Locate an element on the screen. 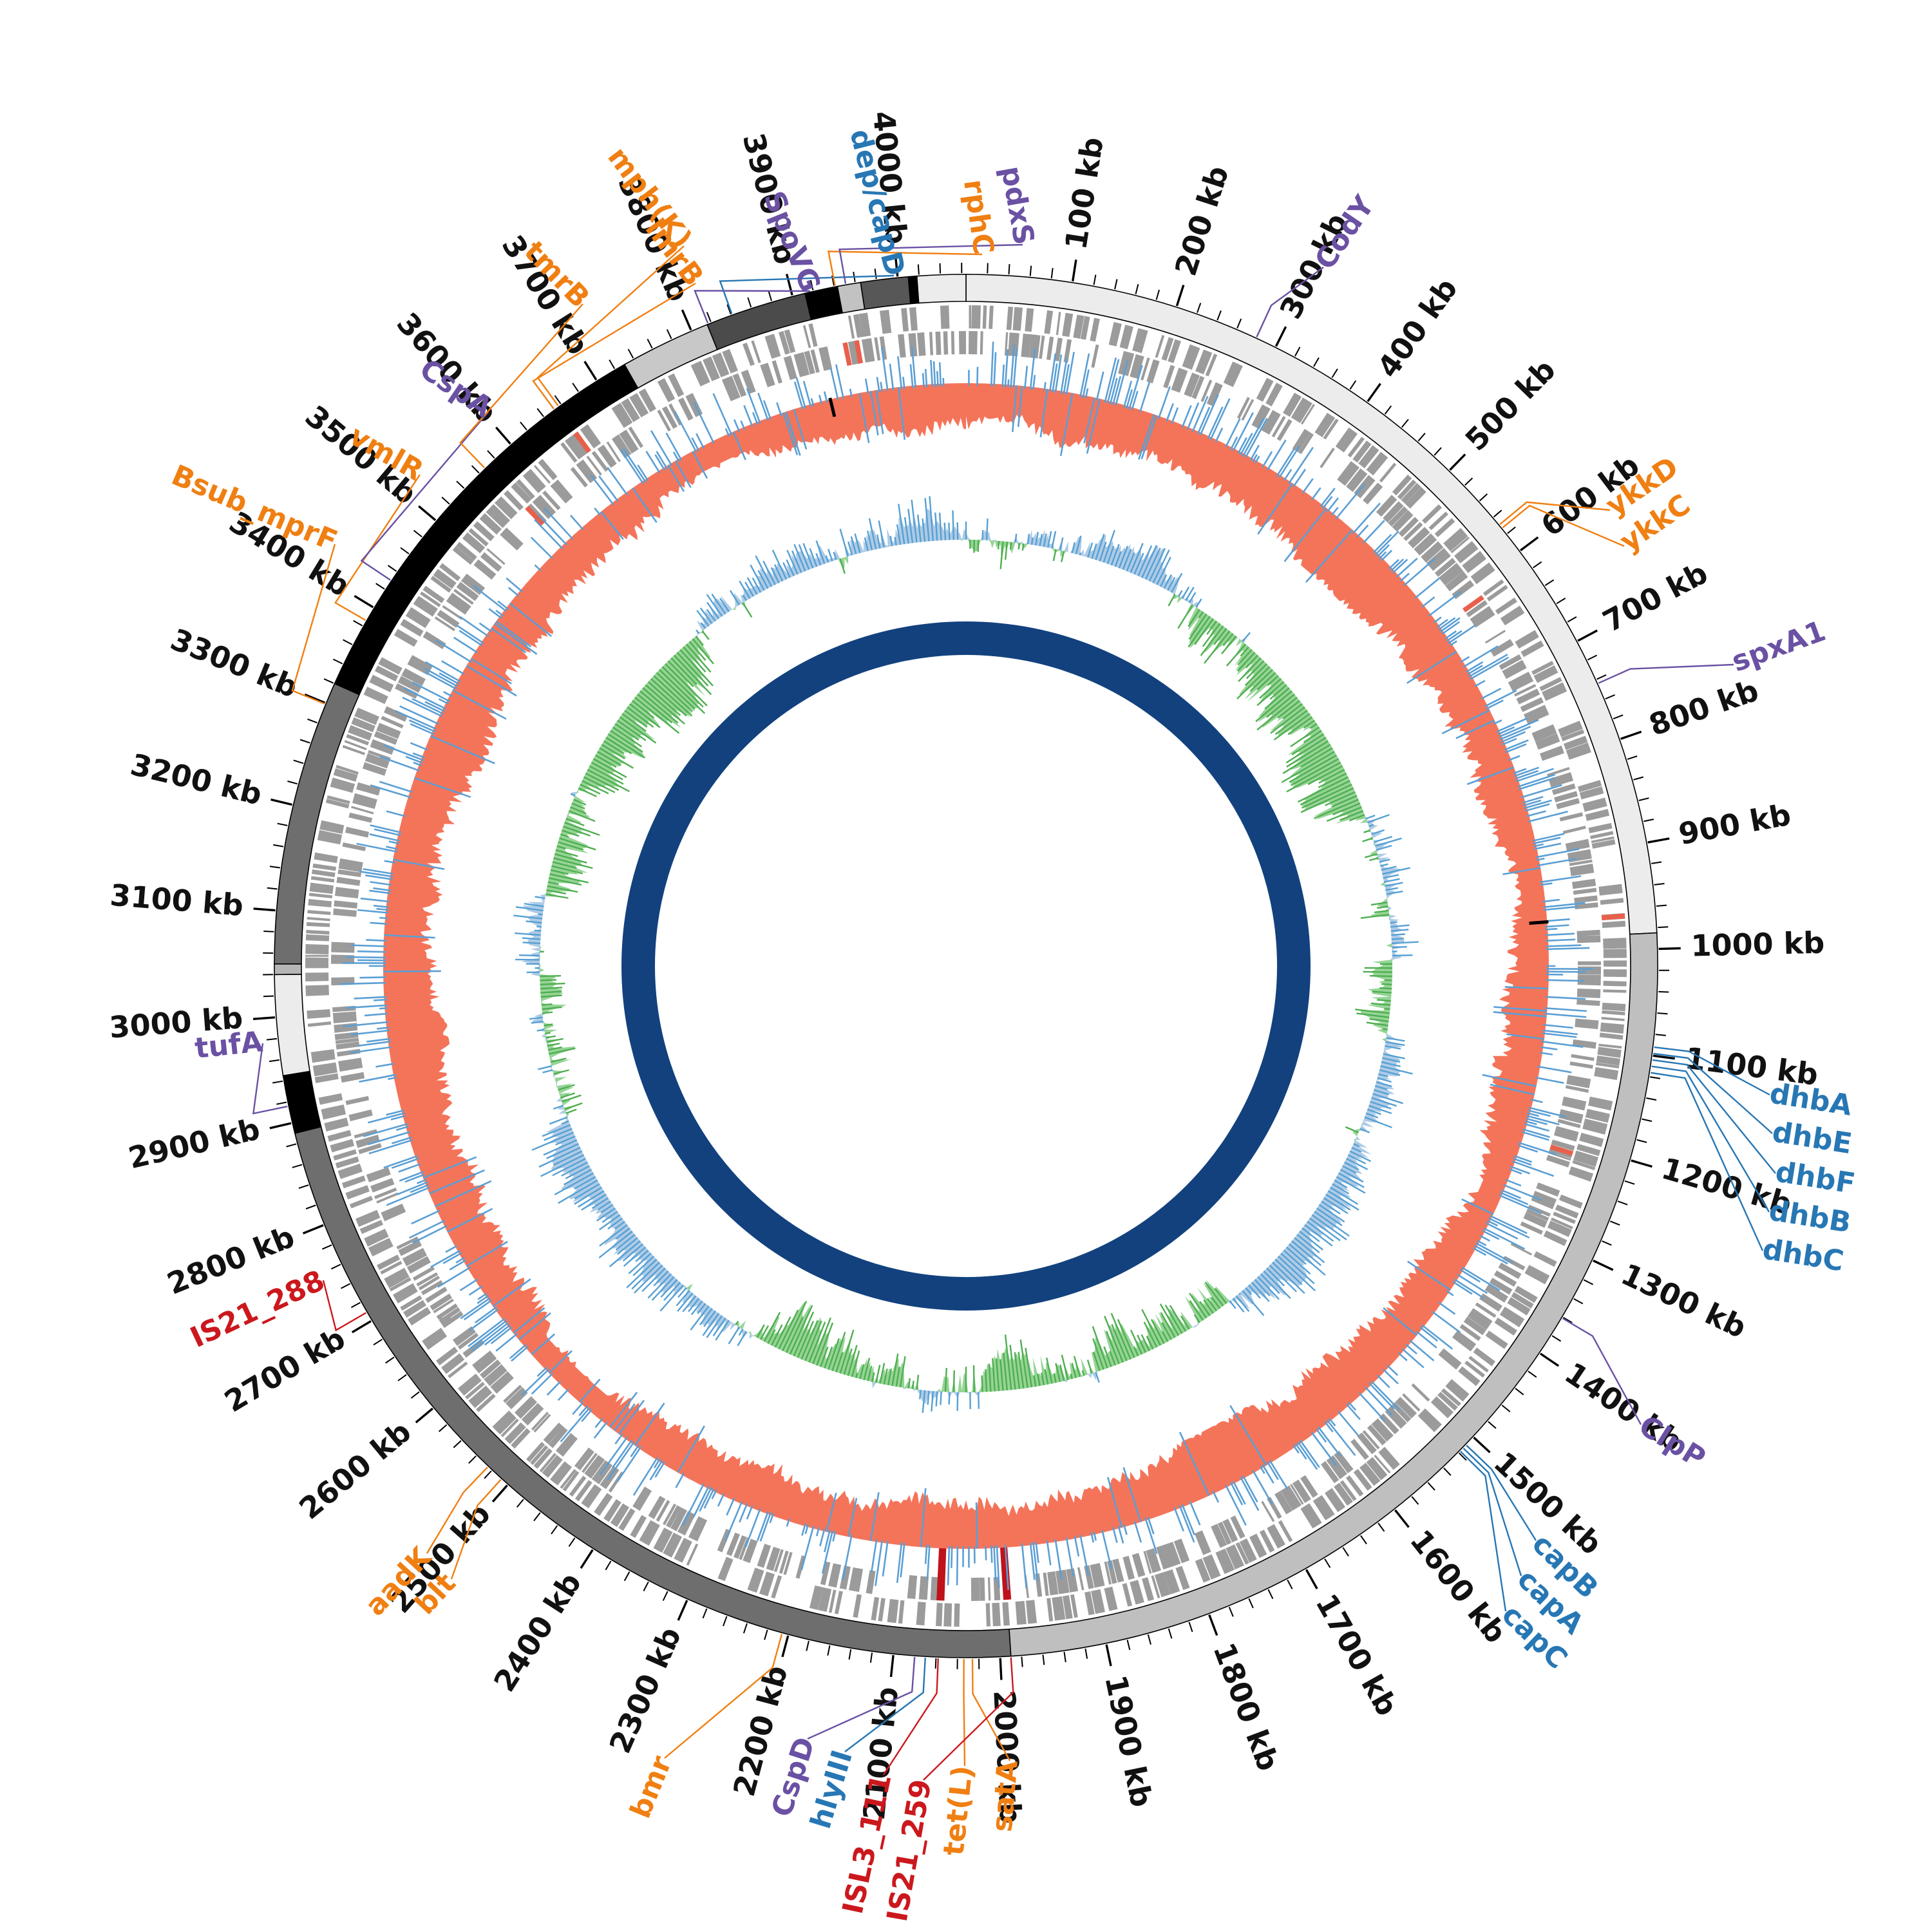 This screenshot has width=1932, height=1932. tick-label: 100 kb is located at coordinates (1084, 193).